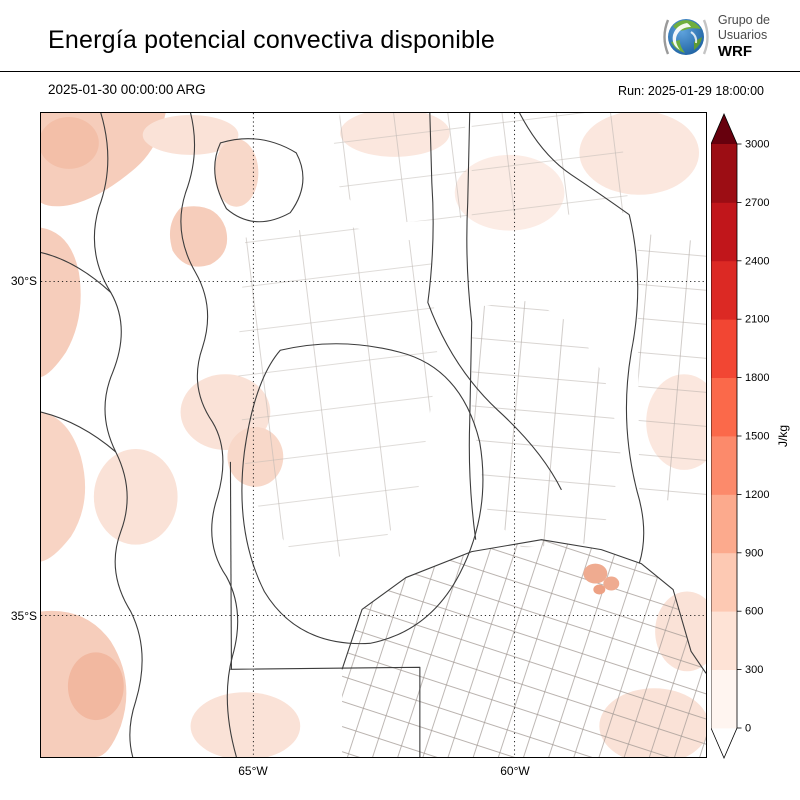 The height and width of the screenshot is (800, 800). I want to click on svg-text: 2700, so click(757, 203).